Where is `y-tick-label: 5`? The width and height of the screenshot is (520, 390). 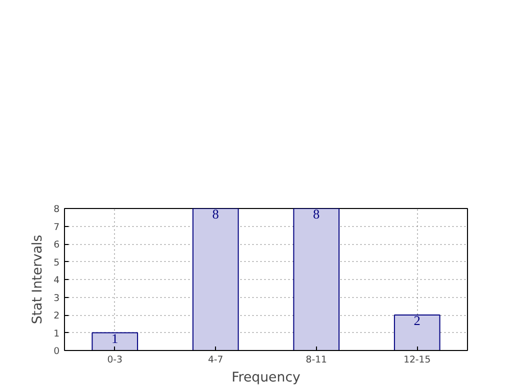 y-tick-label: 5 is located at coordinates (57, 262).